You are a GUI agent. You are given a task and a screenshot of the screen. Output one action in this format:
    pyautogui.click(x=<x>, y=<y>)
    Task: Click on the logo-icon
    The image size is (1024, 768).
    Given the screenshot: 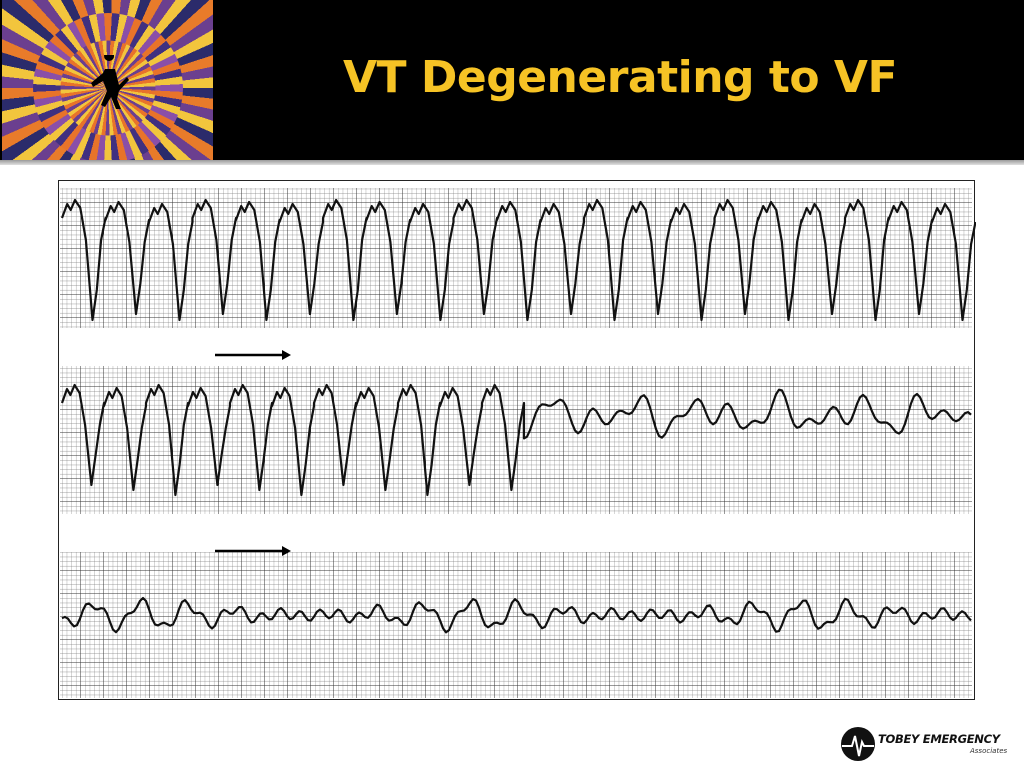 What is the action you would take?
    pyautogui.click(x=858, y=744)
    